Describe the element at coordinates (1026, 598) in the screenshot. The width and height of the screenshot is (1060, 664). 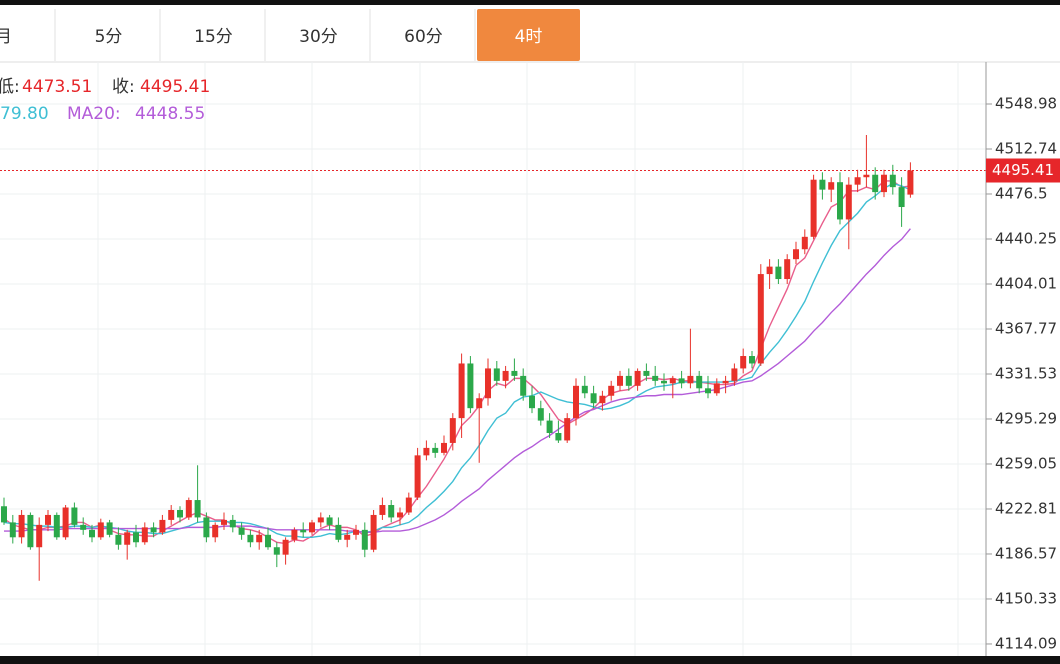
I see `y-tick-label: 4150.33` at that location.